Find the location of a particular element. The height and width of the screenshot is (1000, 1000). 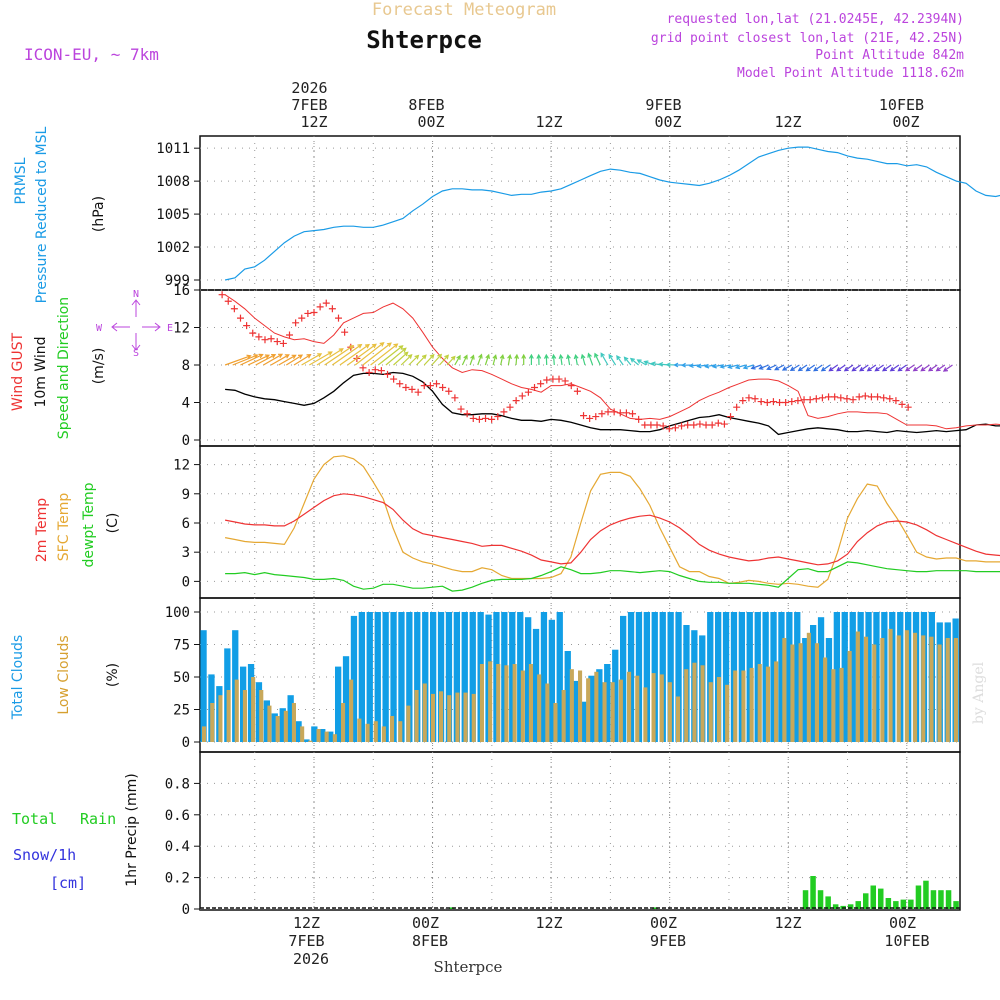

chart-title: Forecast Meteogram is located at coordinates (464, 10).